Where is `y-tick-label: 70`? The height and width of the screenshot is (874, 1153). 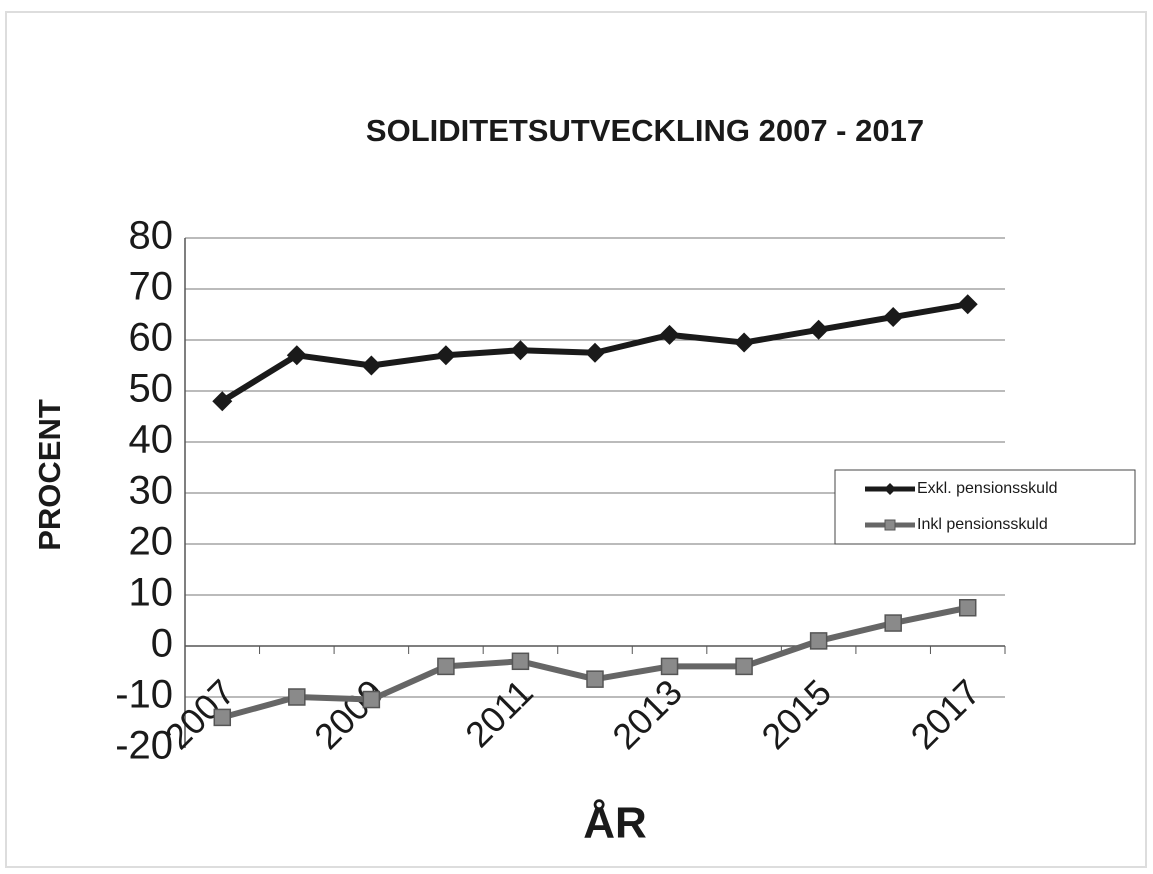
y-tick-label: 70 is located at coordinates (151, 287).